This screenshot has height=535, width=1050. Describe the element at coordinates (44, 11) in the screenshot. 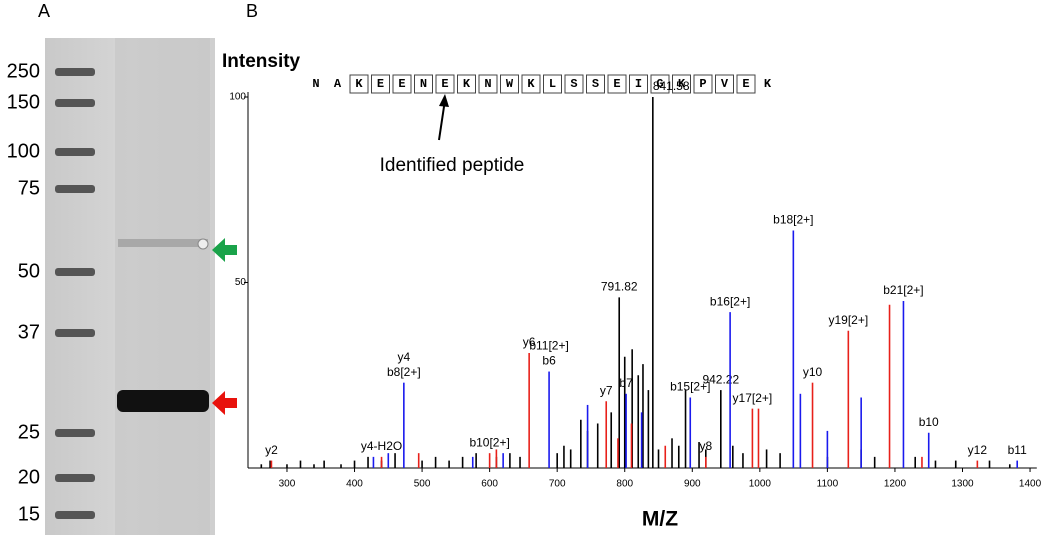

I see `panel-label: A` at that location.